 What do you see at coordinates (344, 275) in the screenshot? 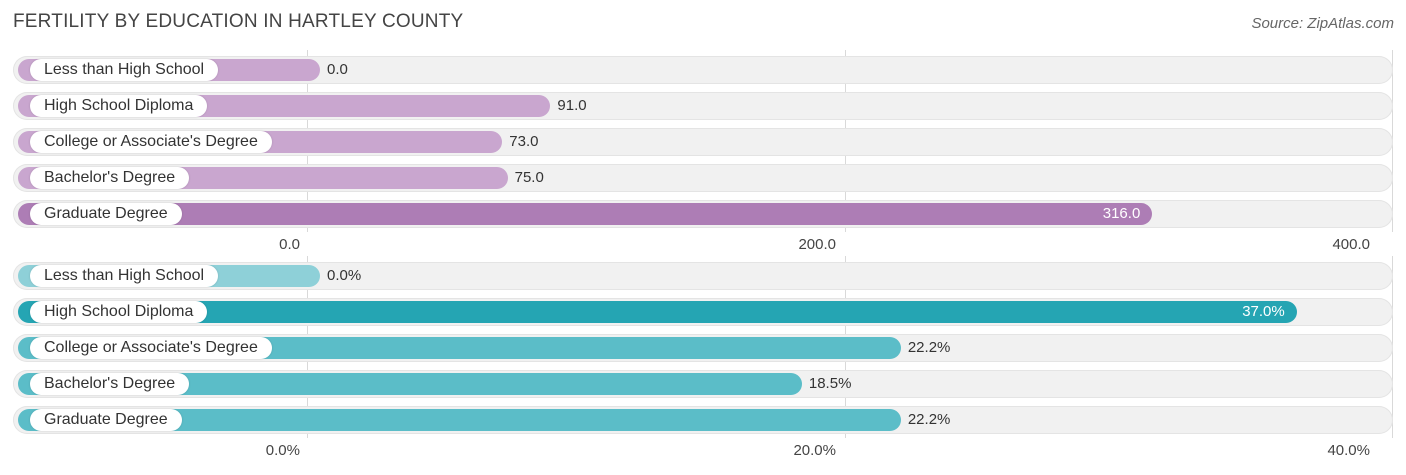
I see `value-label: 0.0%` at bounding box center [344, 275].